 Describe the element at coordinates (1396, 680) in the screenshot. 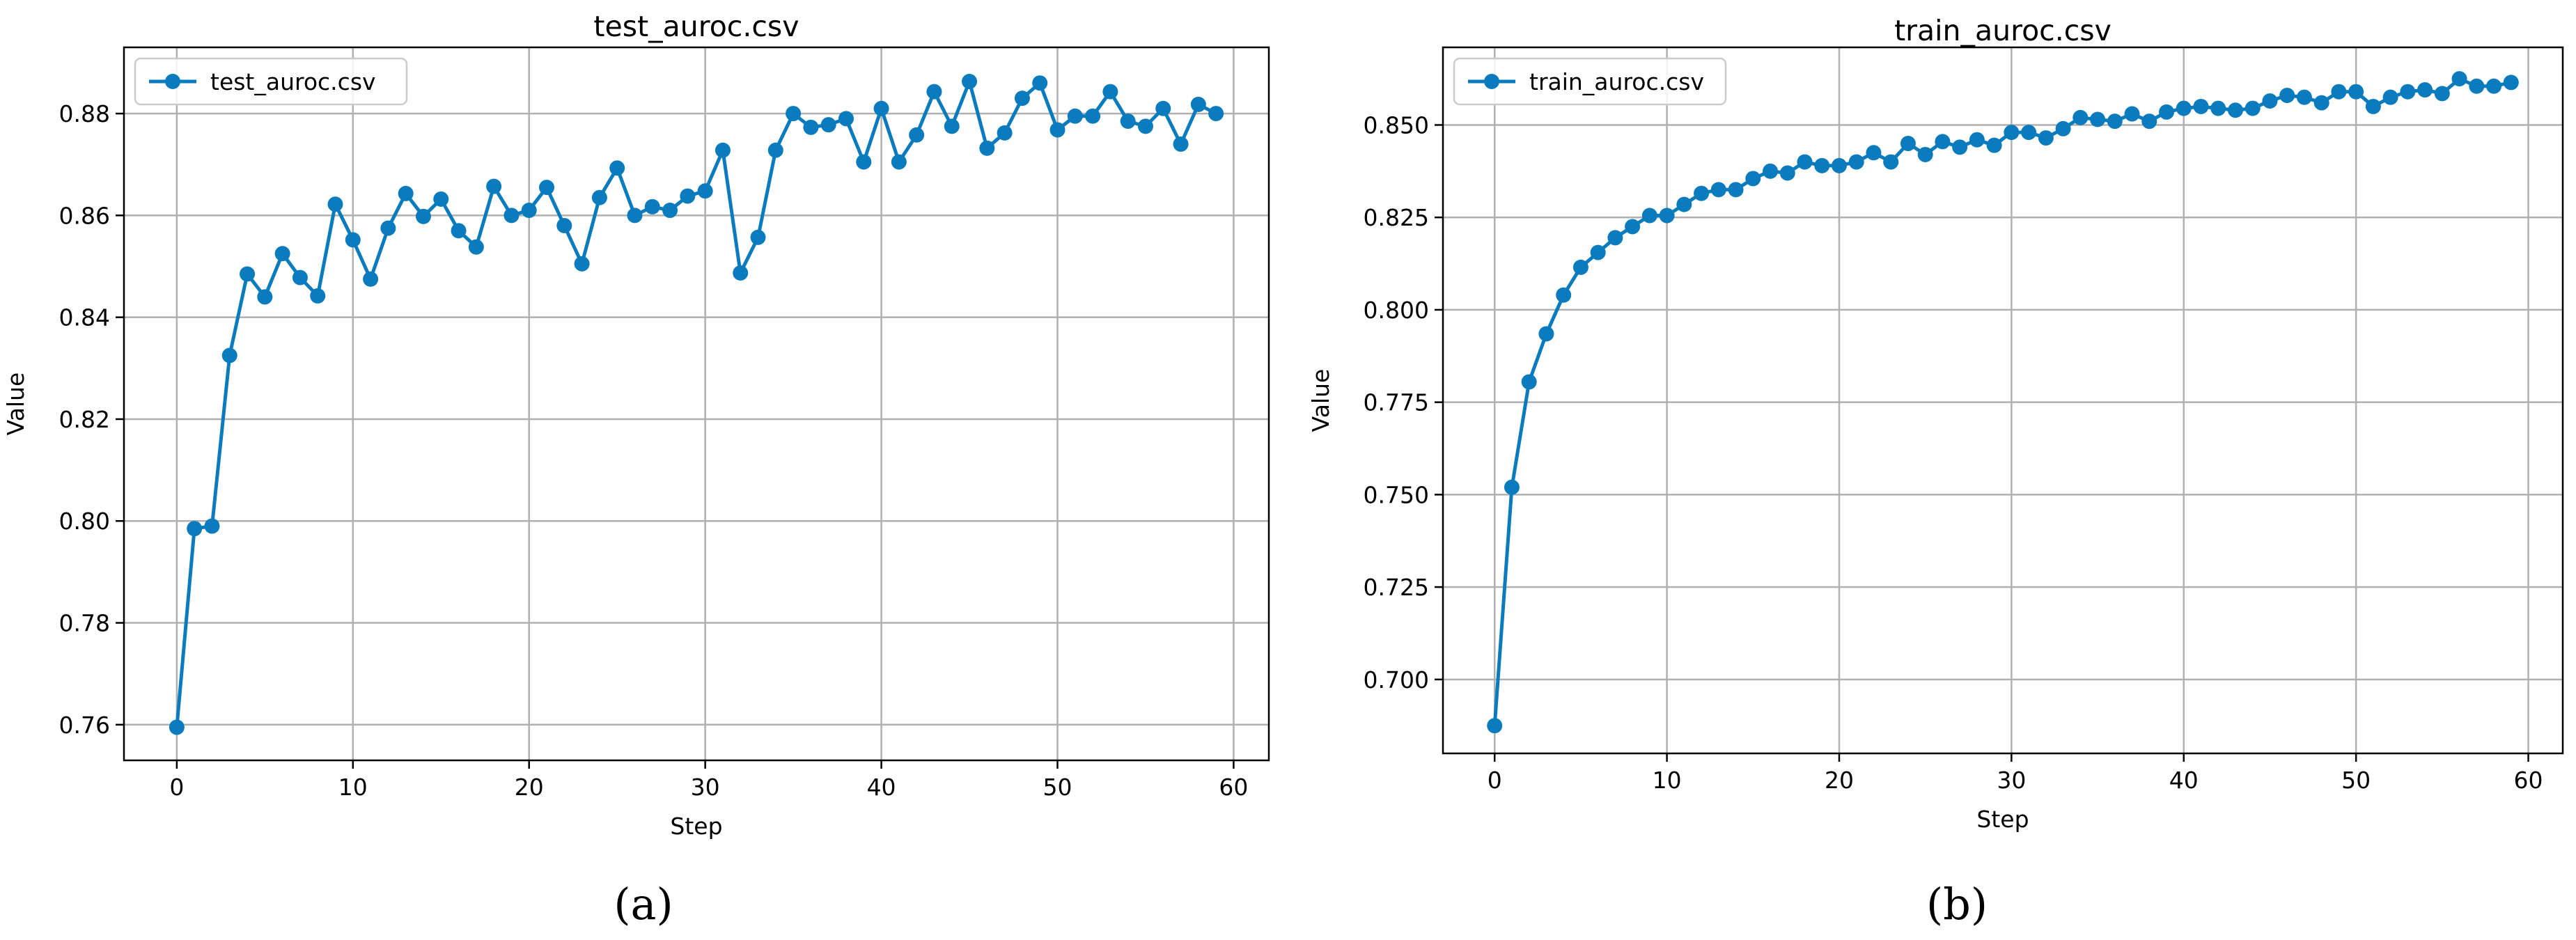

I see `y-tick-label: 0.700` at that location.